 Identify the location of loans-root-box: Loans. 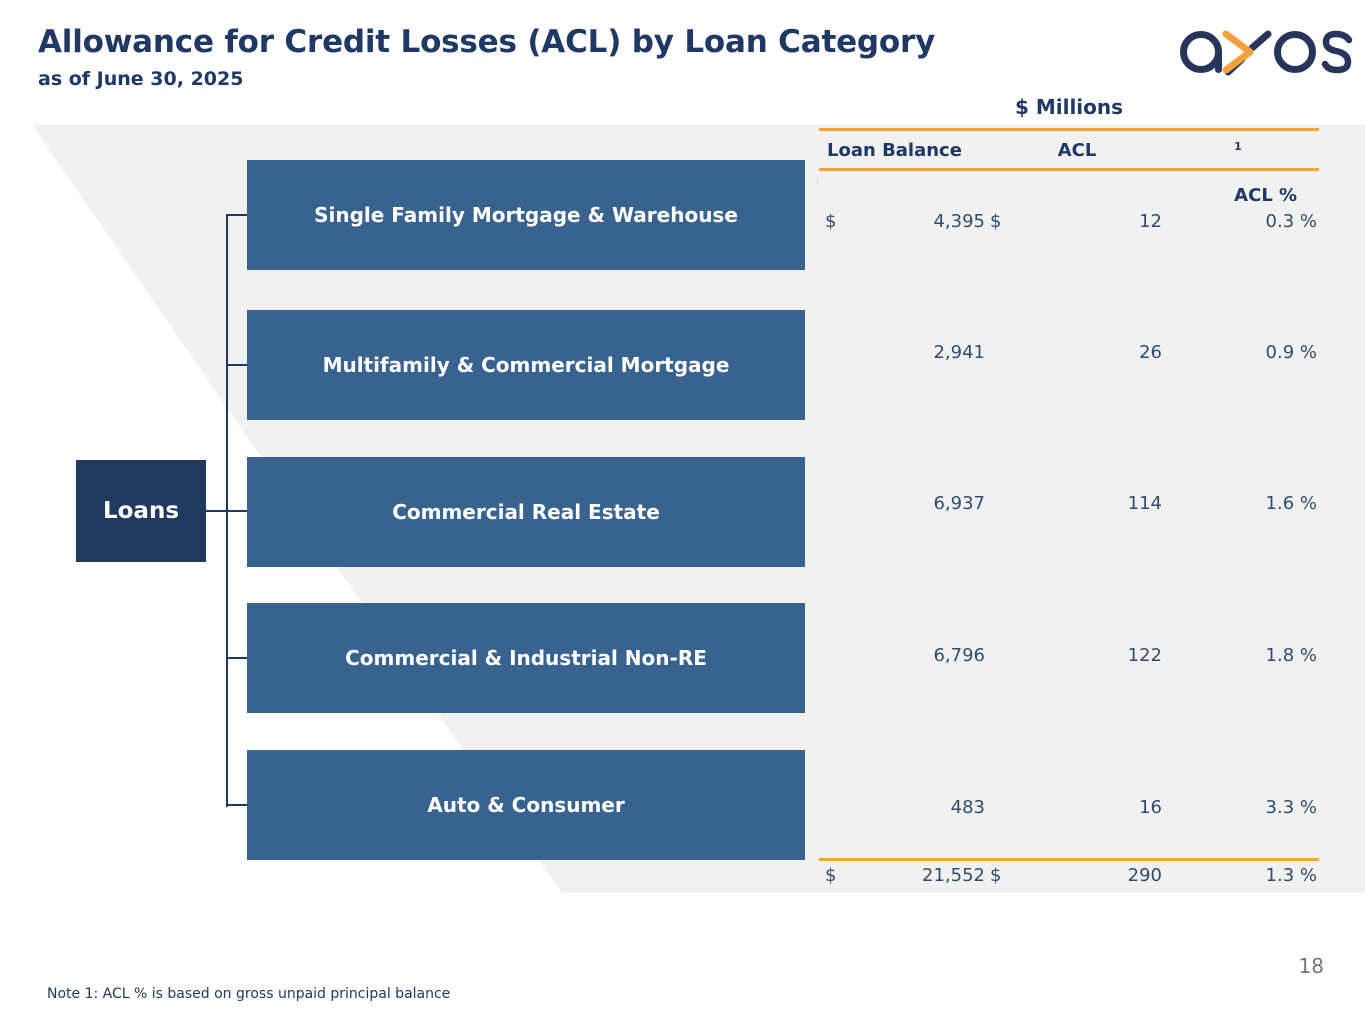
(141, 511).